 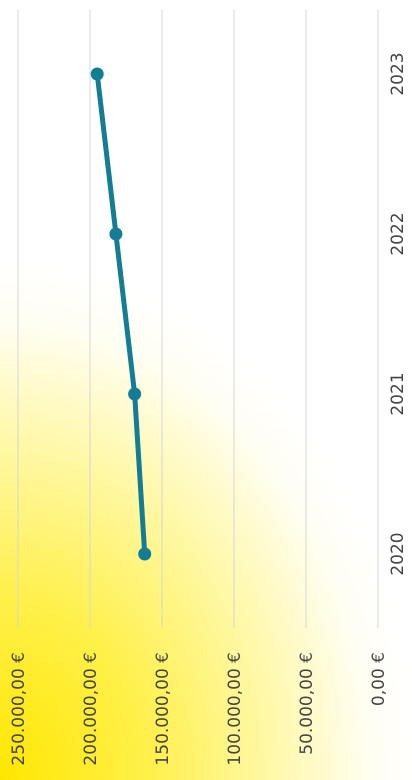 What do you see at coordinates (398, 233) in the screenshot?
I see `year-tick-label: 2022` at bounding box center [398, 233].